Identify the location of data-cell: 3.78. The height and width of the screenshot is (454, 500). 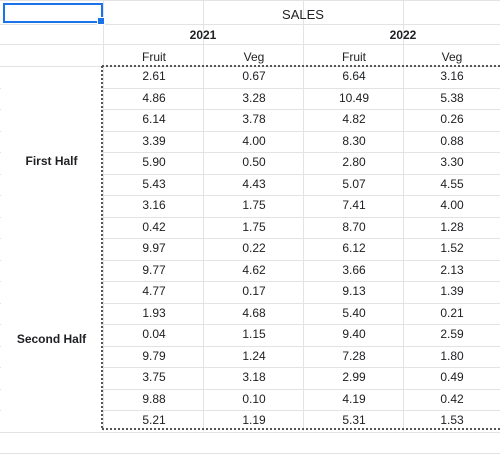
(254, 119).